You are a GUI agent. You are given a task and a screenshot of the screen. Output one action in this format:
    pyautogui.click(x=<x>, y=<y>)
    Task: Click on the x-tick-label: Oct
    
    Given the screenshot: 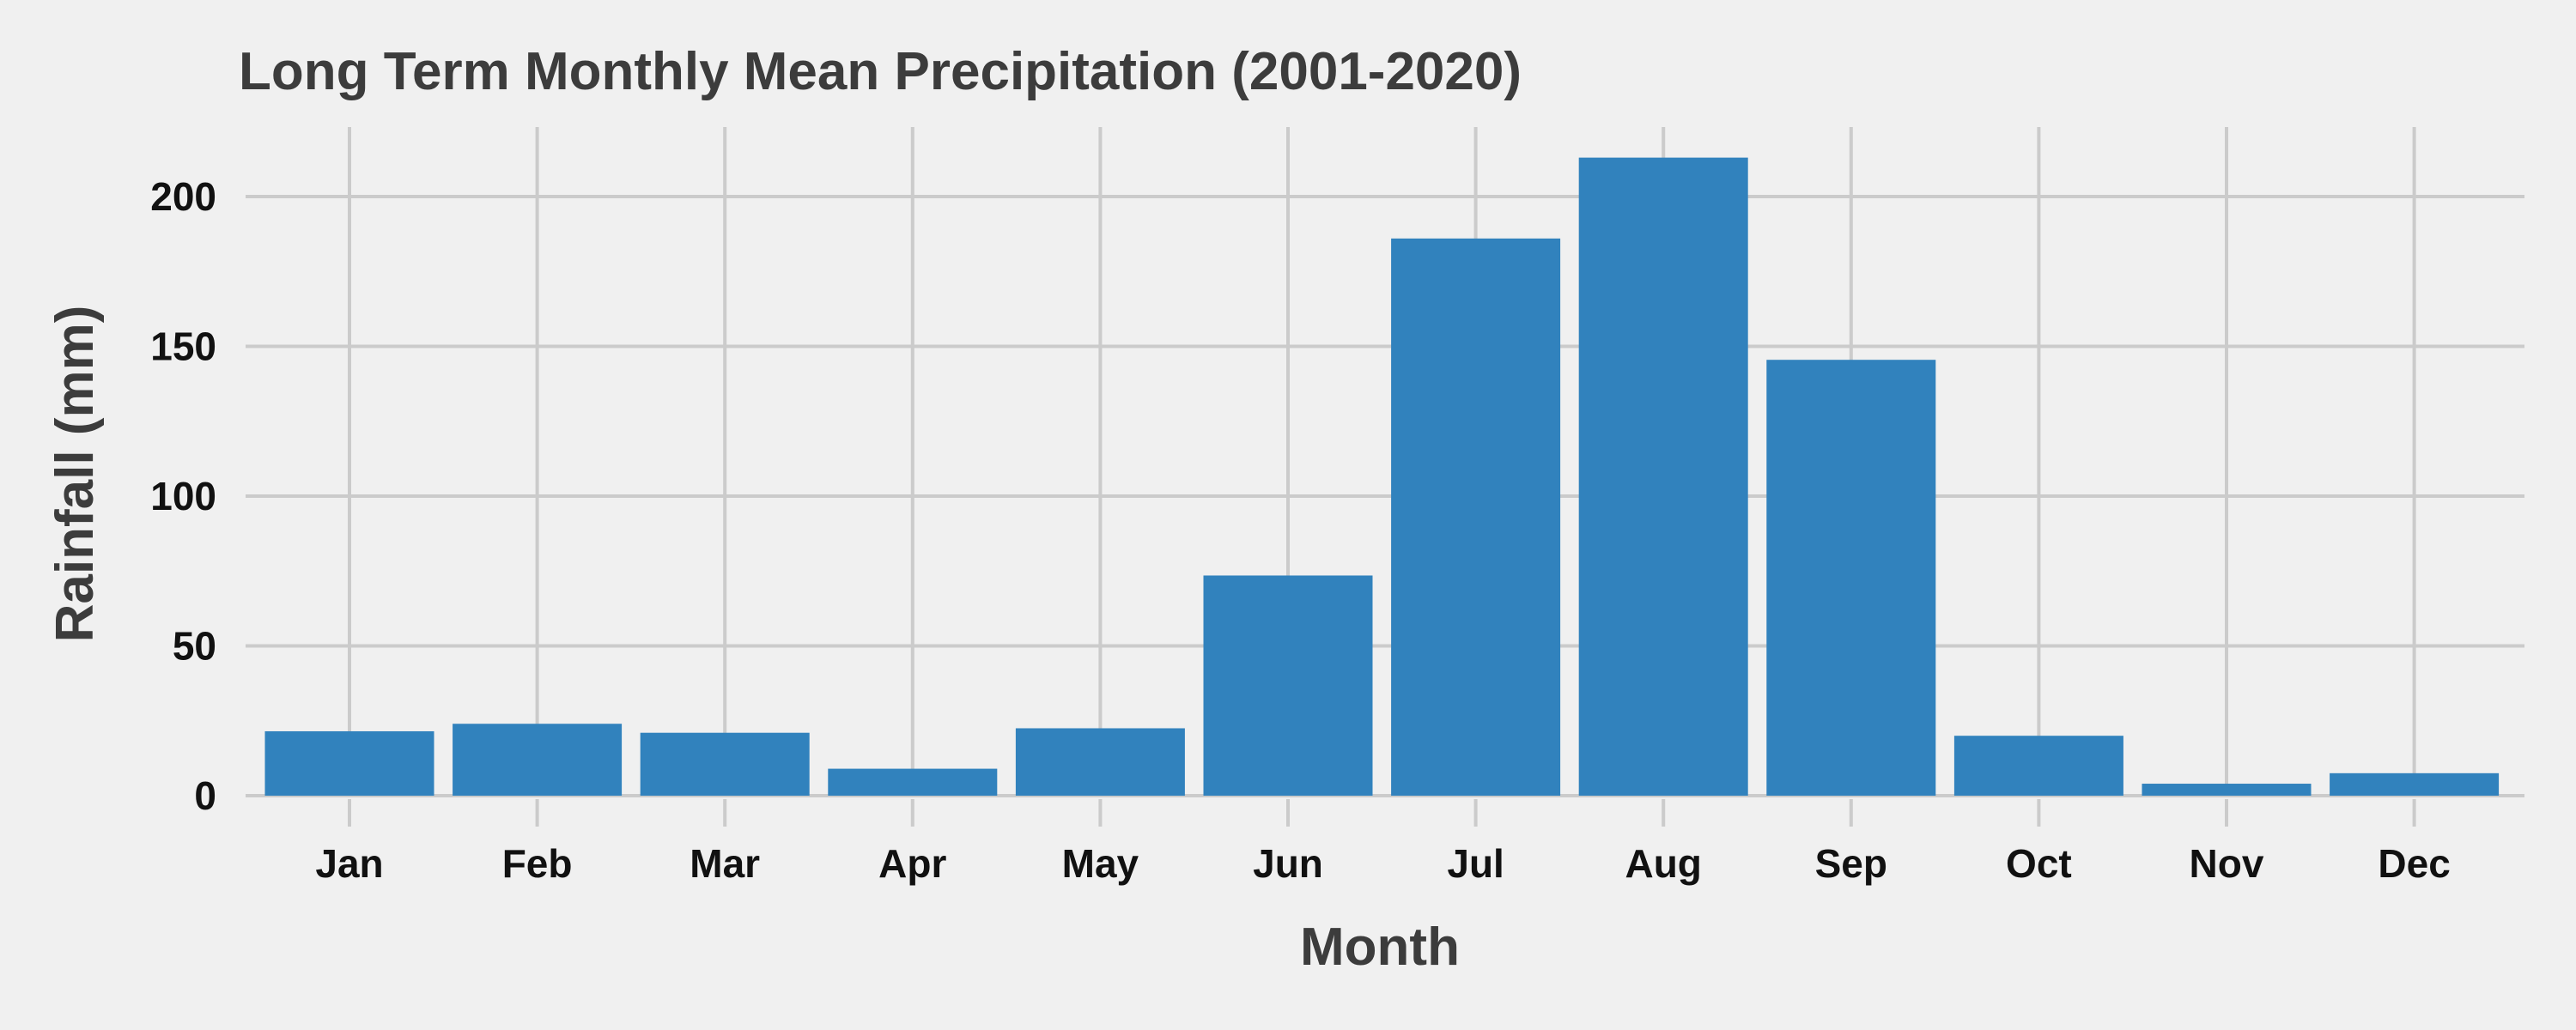 What is the action you would take?
    pyautogui.click(x=2039, y=863)
    